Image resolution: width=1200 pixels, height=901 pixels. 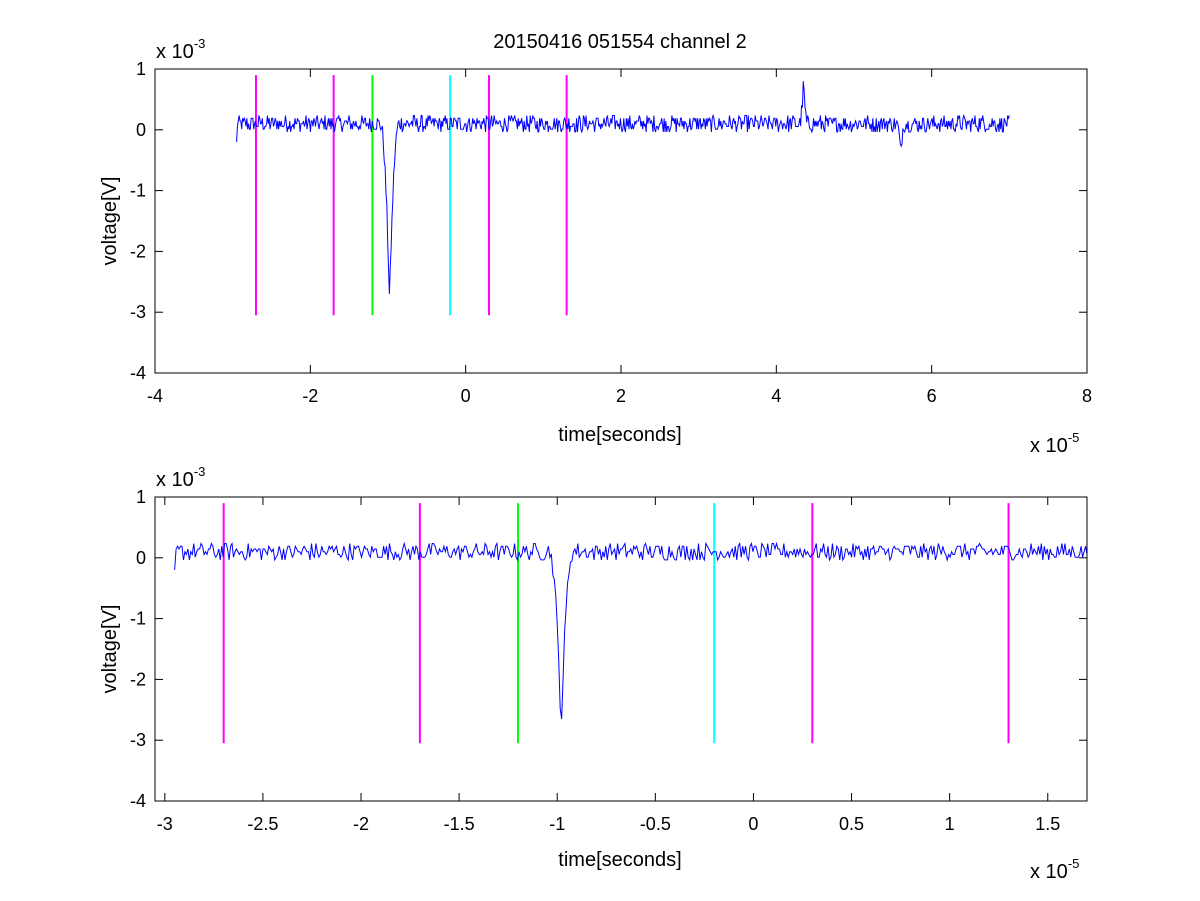 What do you see at coordinates (619, 435) in the screenshot?
I see `top-x-axis-label: time[seconds]` at bounding box center [619, 435].